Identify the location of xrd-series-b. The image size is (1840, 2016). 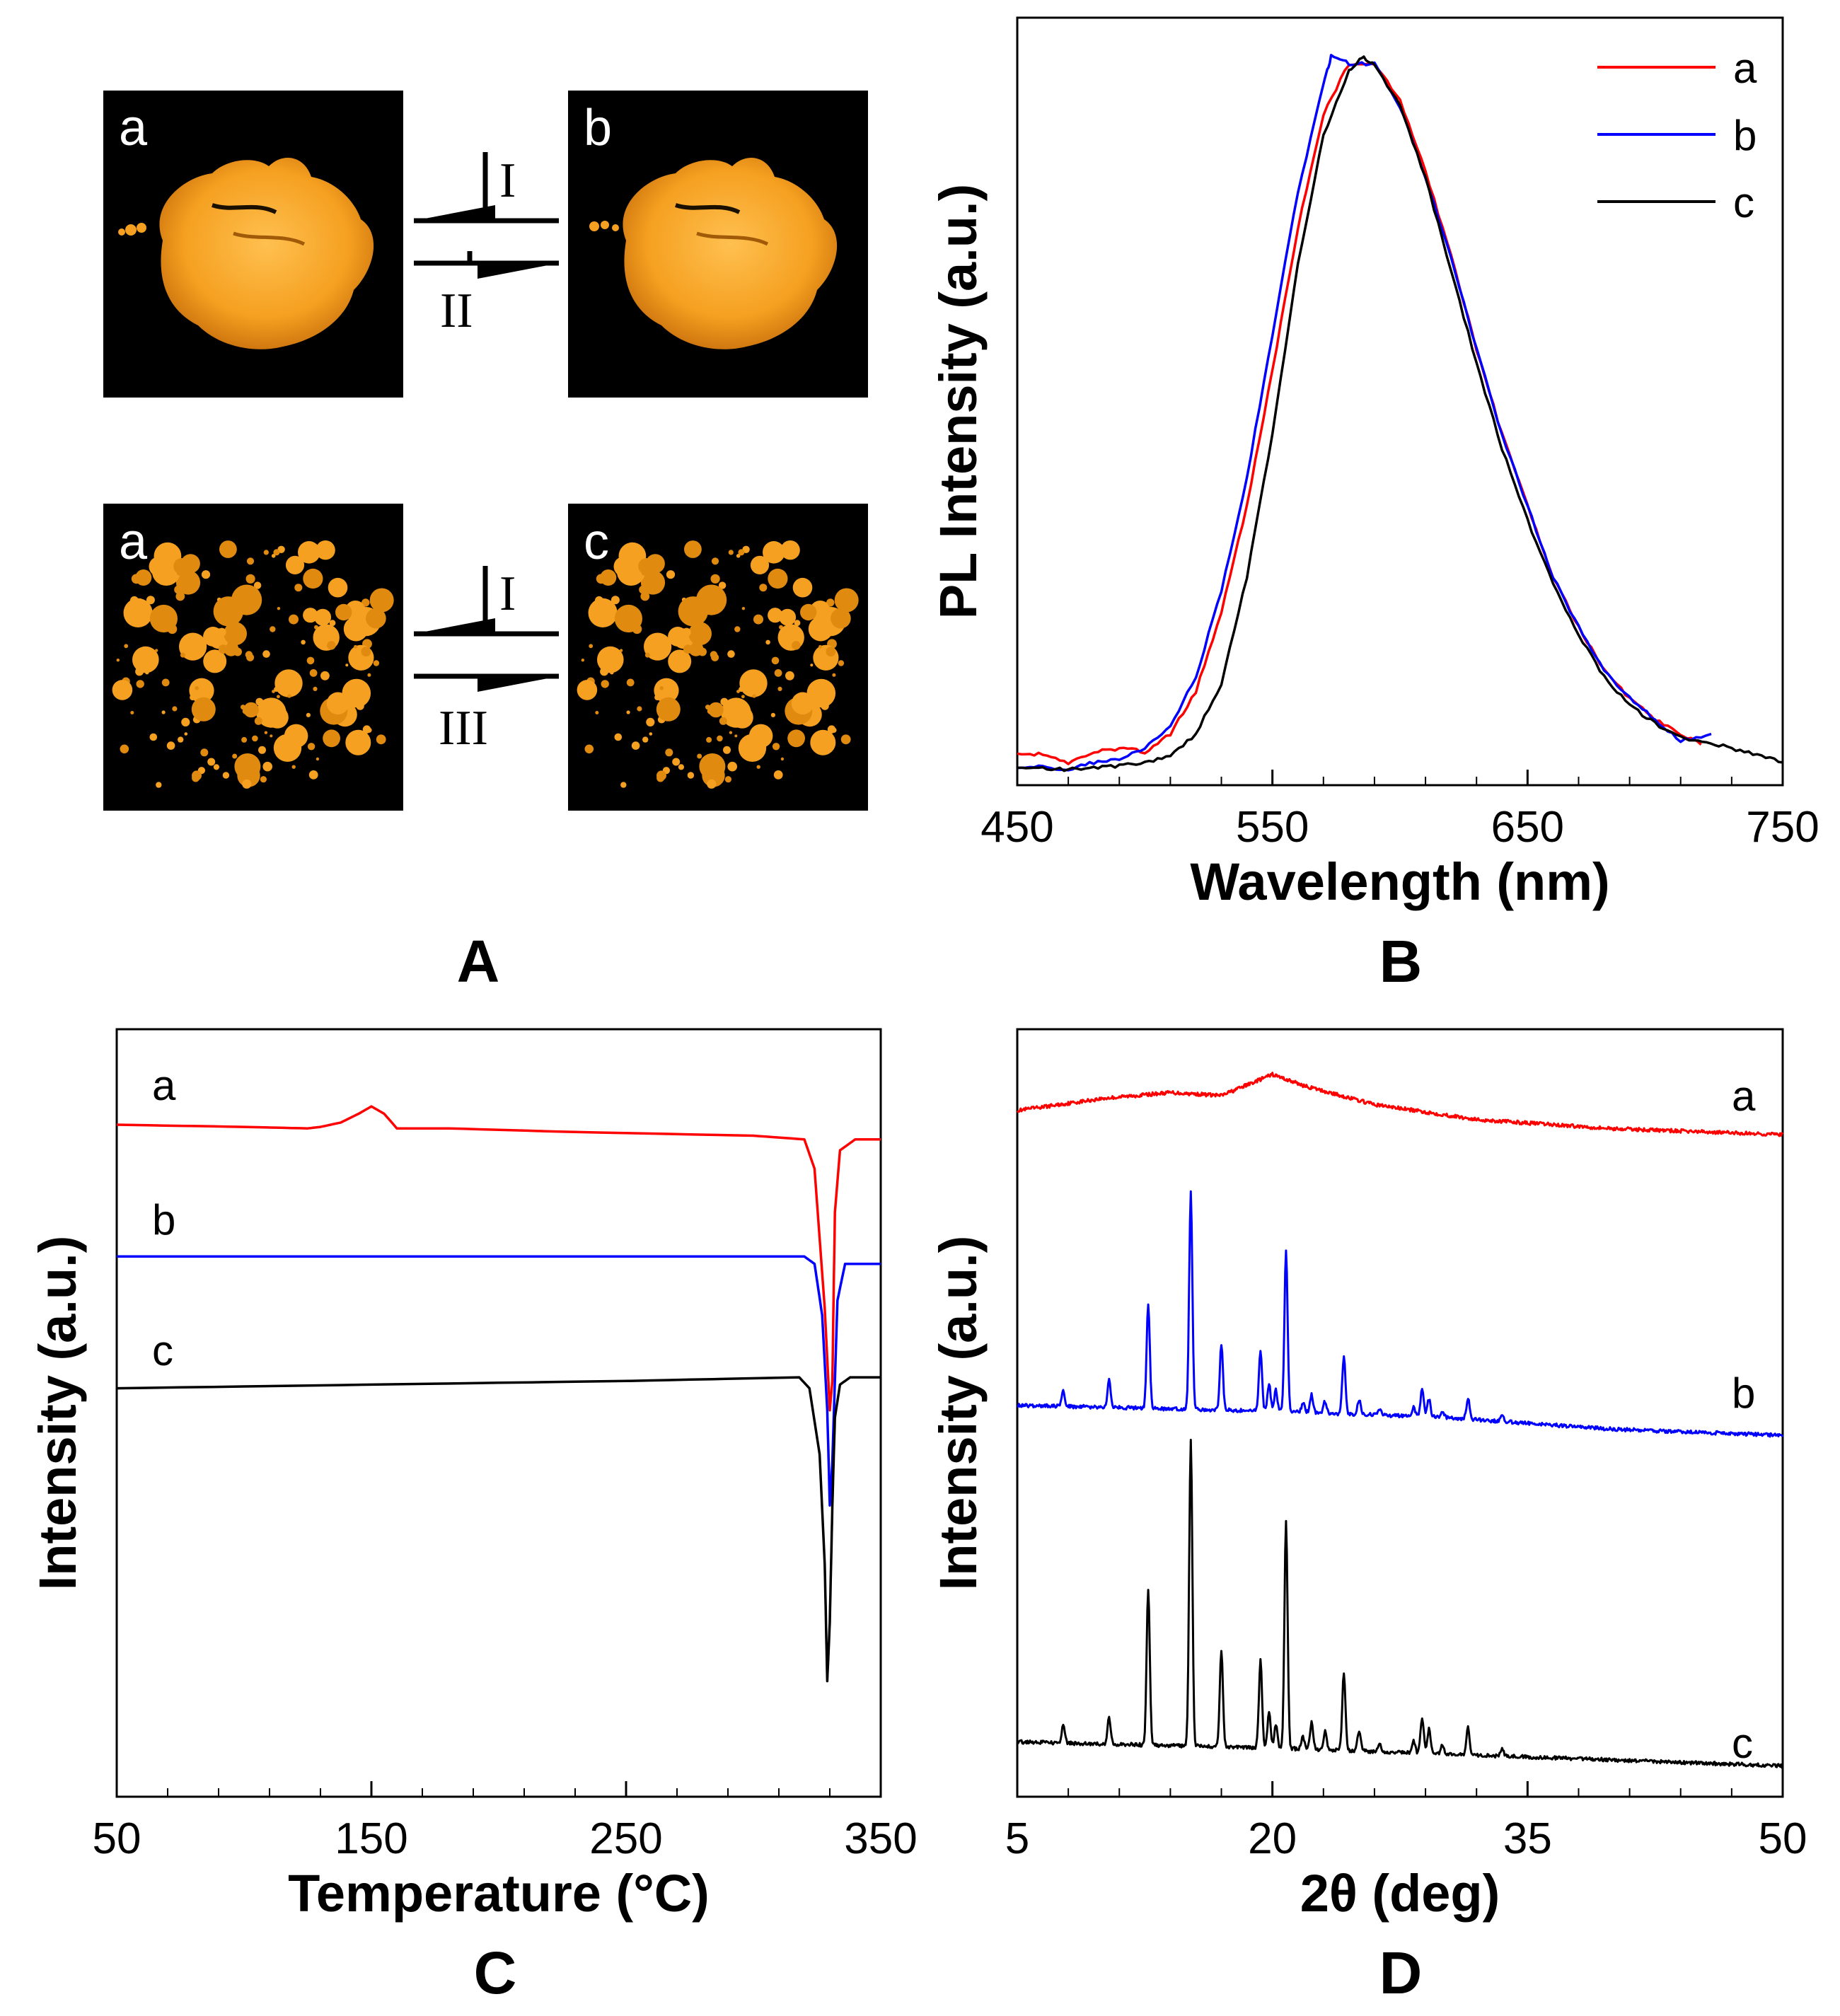
(1400, 1314).